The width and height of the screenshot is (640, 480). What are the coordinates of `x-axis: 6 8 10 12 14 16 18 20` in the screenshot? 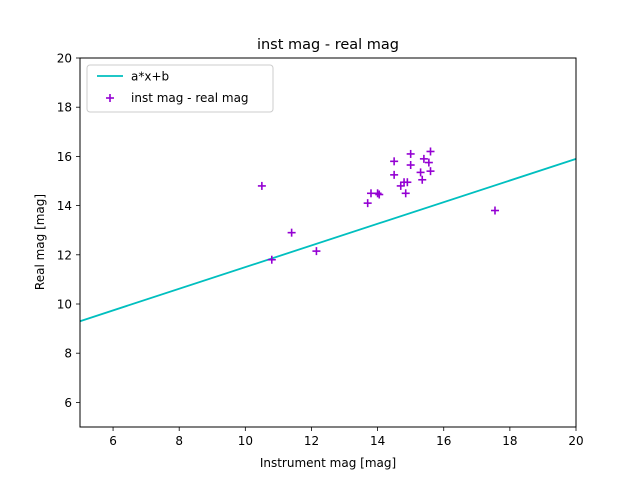 It's located at (346, 437).